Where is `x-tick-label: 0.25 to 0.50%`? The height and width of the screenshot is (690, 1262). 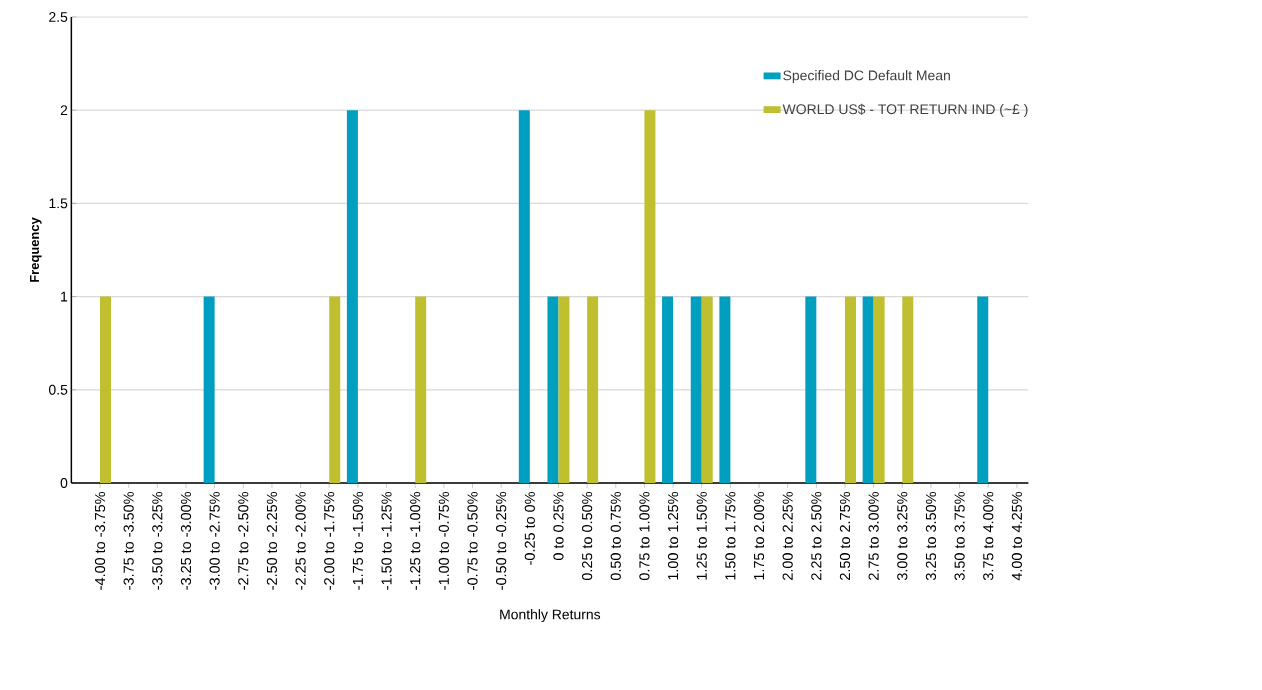
x-tick-label: 0.25 to 0.50% is located at coordinates (587, 536).